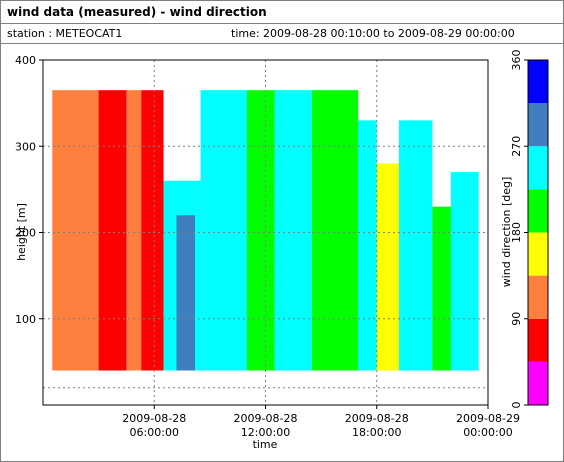 This screenshot has width=564, height=462. I want to click on colorbar-tick-label: 360, so click(516, 60).